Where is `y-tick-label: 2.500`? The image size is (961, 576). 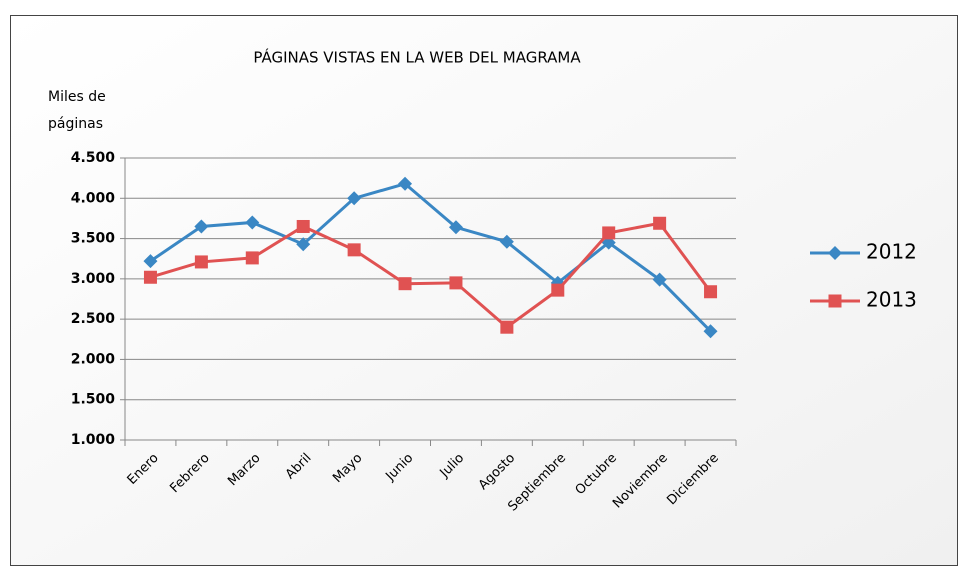 y-tick-label: 2.500 is located at coordinates (93, 319).